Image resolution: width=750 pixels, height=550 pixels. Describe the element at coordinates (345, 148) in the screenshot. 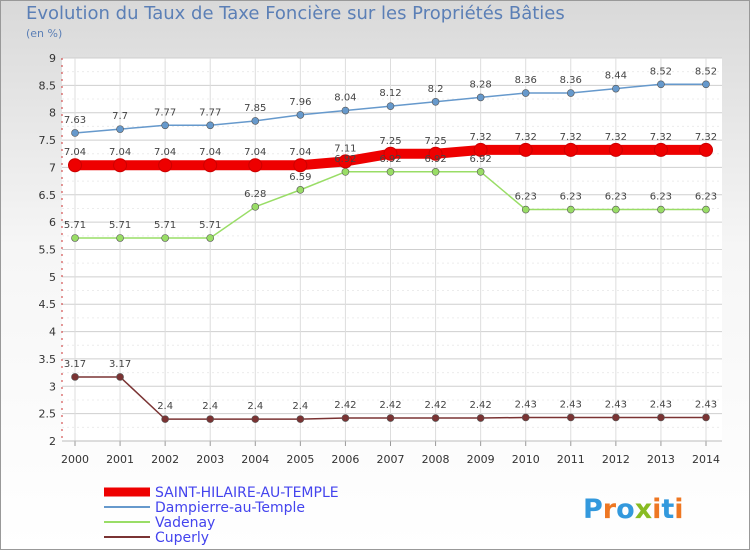

I see `data-label: 7.11` at that location.